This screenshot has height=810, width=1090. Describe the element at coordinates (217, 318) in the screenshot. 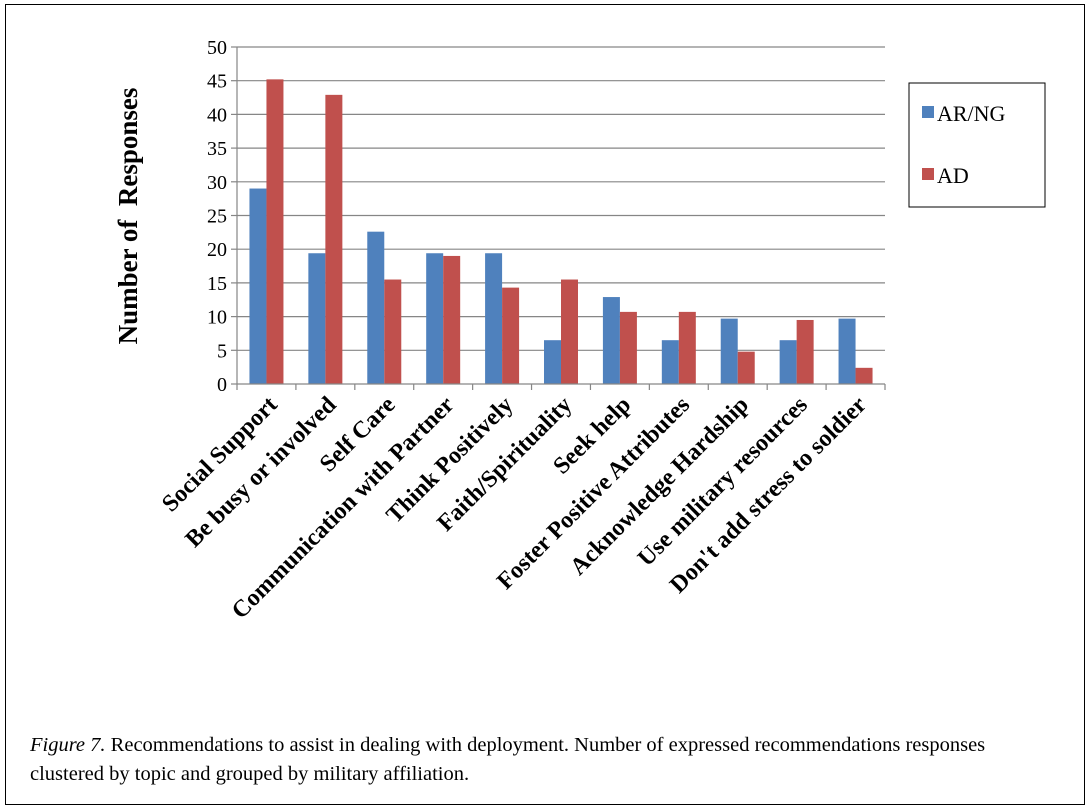

I see `y-tick-label: 10` at that location.